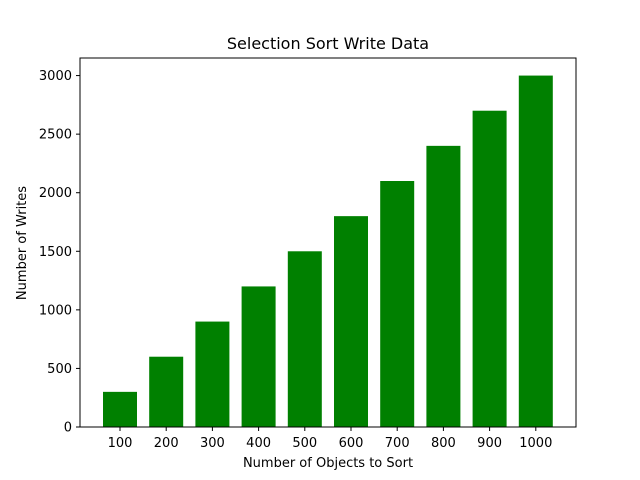 The width and height of the screenshot is (640, 480). Describe the element at coordinates (258, 443) in the screenshot. I see `x-tick-label: 400` at that location.